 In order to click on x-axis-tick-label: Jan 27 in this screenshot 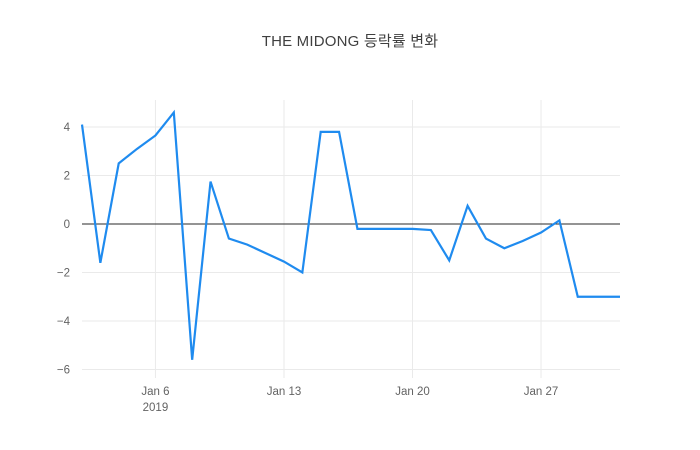, I will do `click(541, 392)`.